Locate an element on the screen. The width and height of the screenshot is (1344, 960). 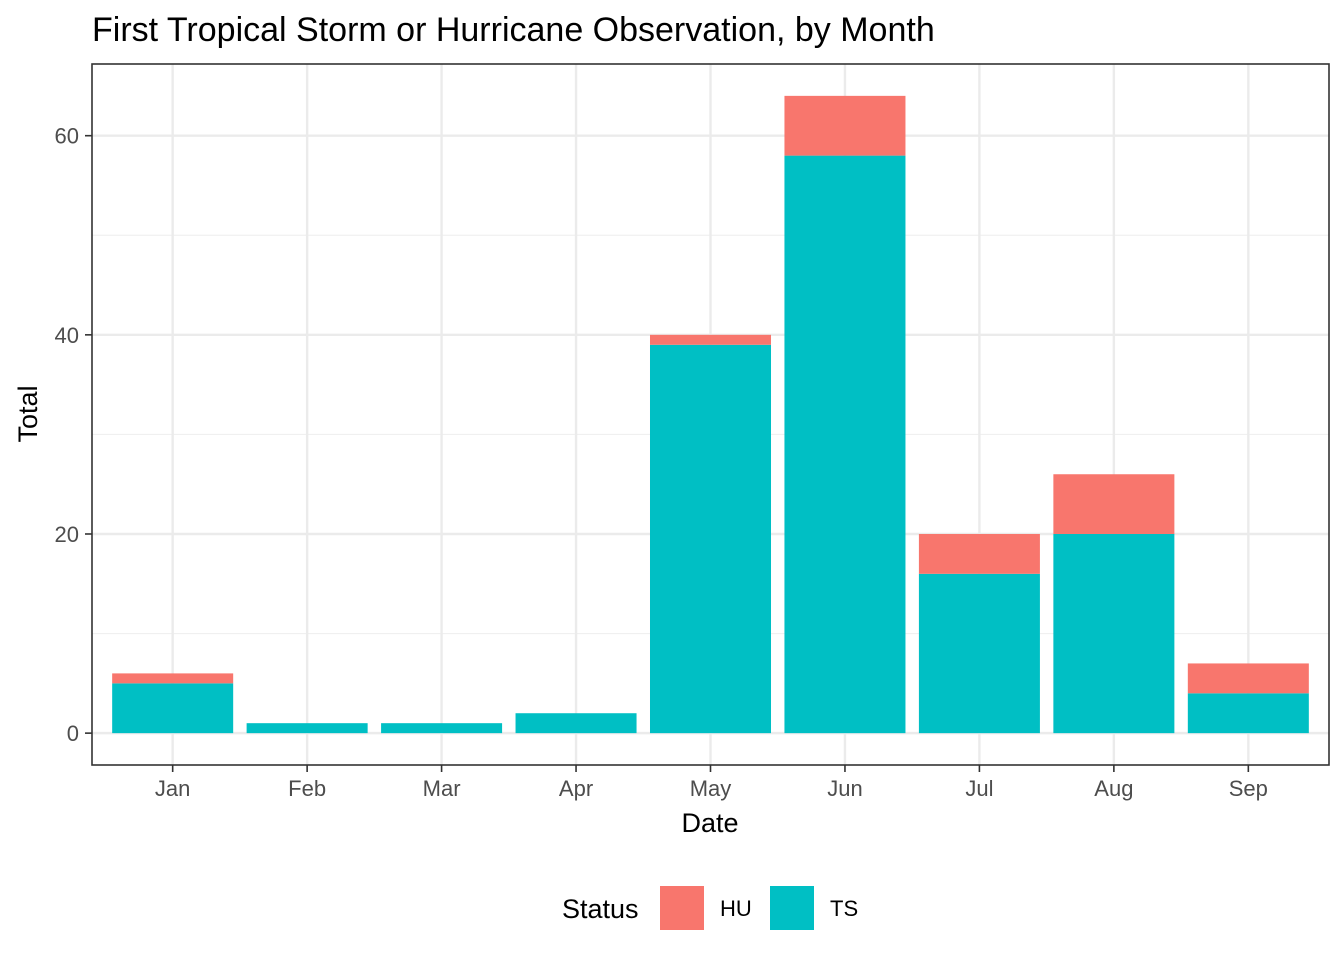
bar-jul-ts is located at coordinates (979, 653).